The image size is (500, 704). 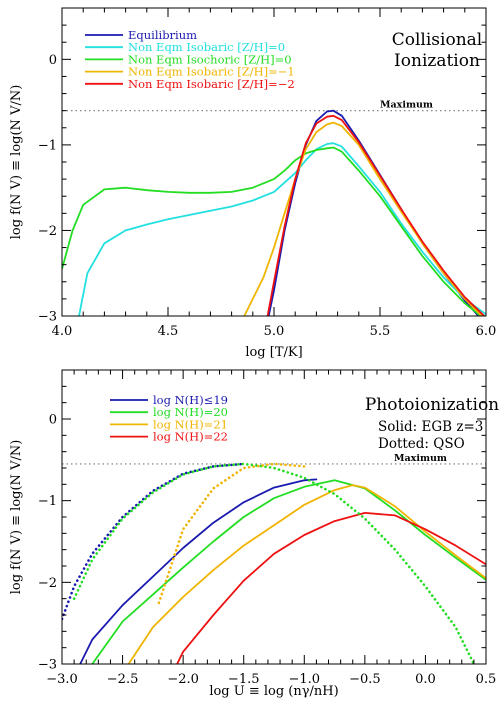 I want to click on legend-label: log N(H)=20, so click(x=190, y=412).